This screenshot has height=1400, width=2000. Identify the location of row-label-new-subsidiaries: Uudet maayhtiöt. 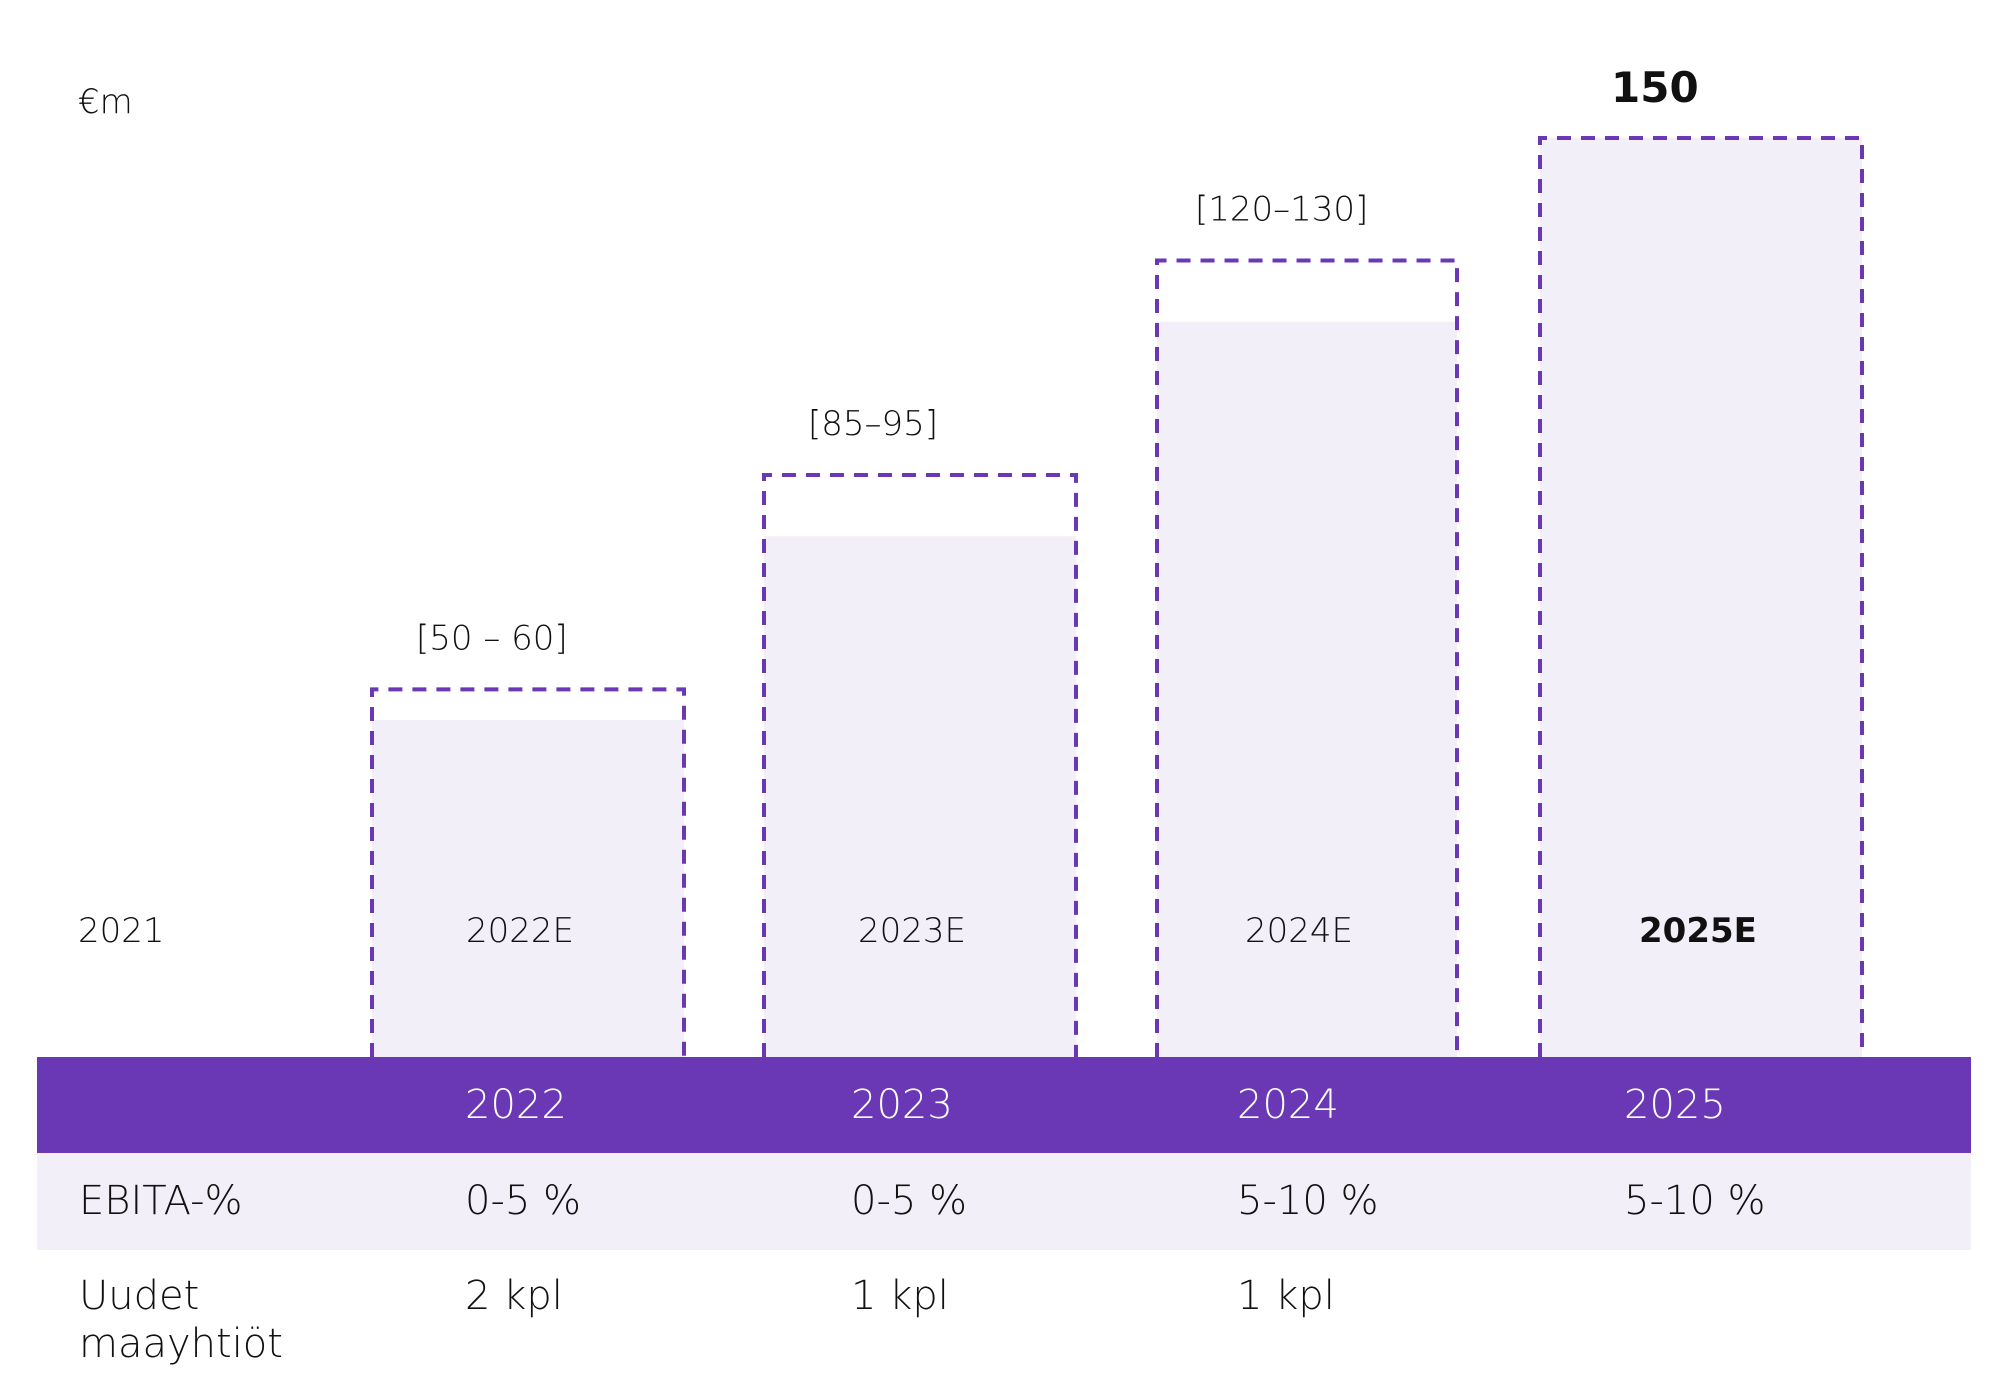
(181, 1320).